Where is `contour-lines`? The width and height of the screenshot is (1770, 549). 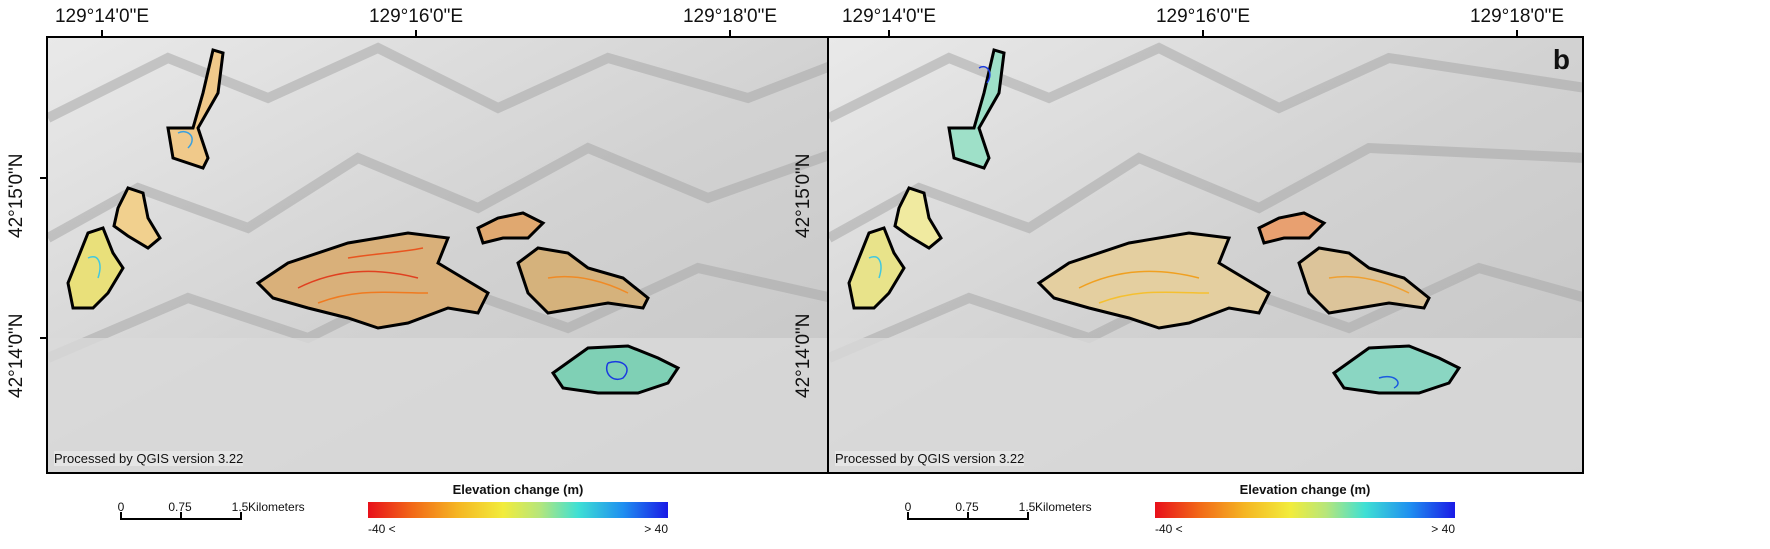
contour-lines is located at coordinates (358, 255).